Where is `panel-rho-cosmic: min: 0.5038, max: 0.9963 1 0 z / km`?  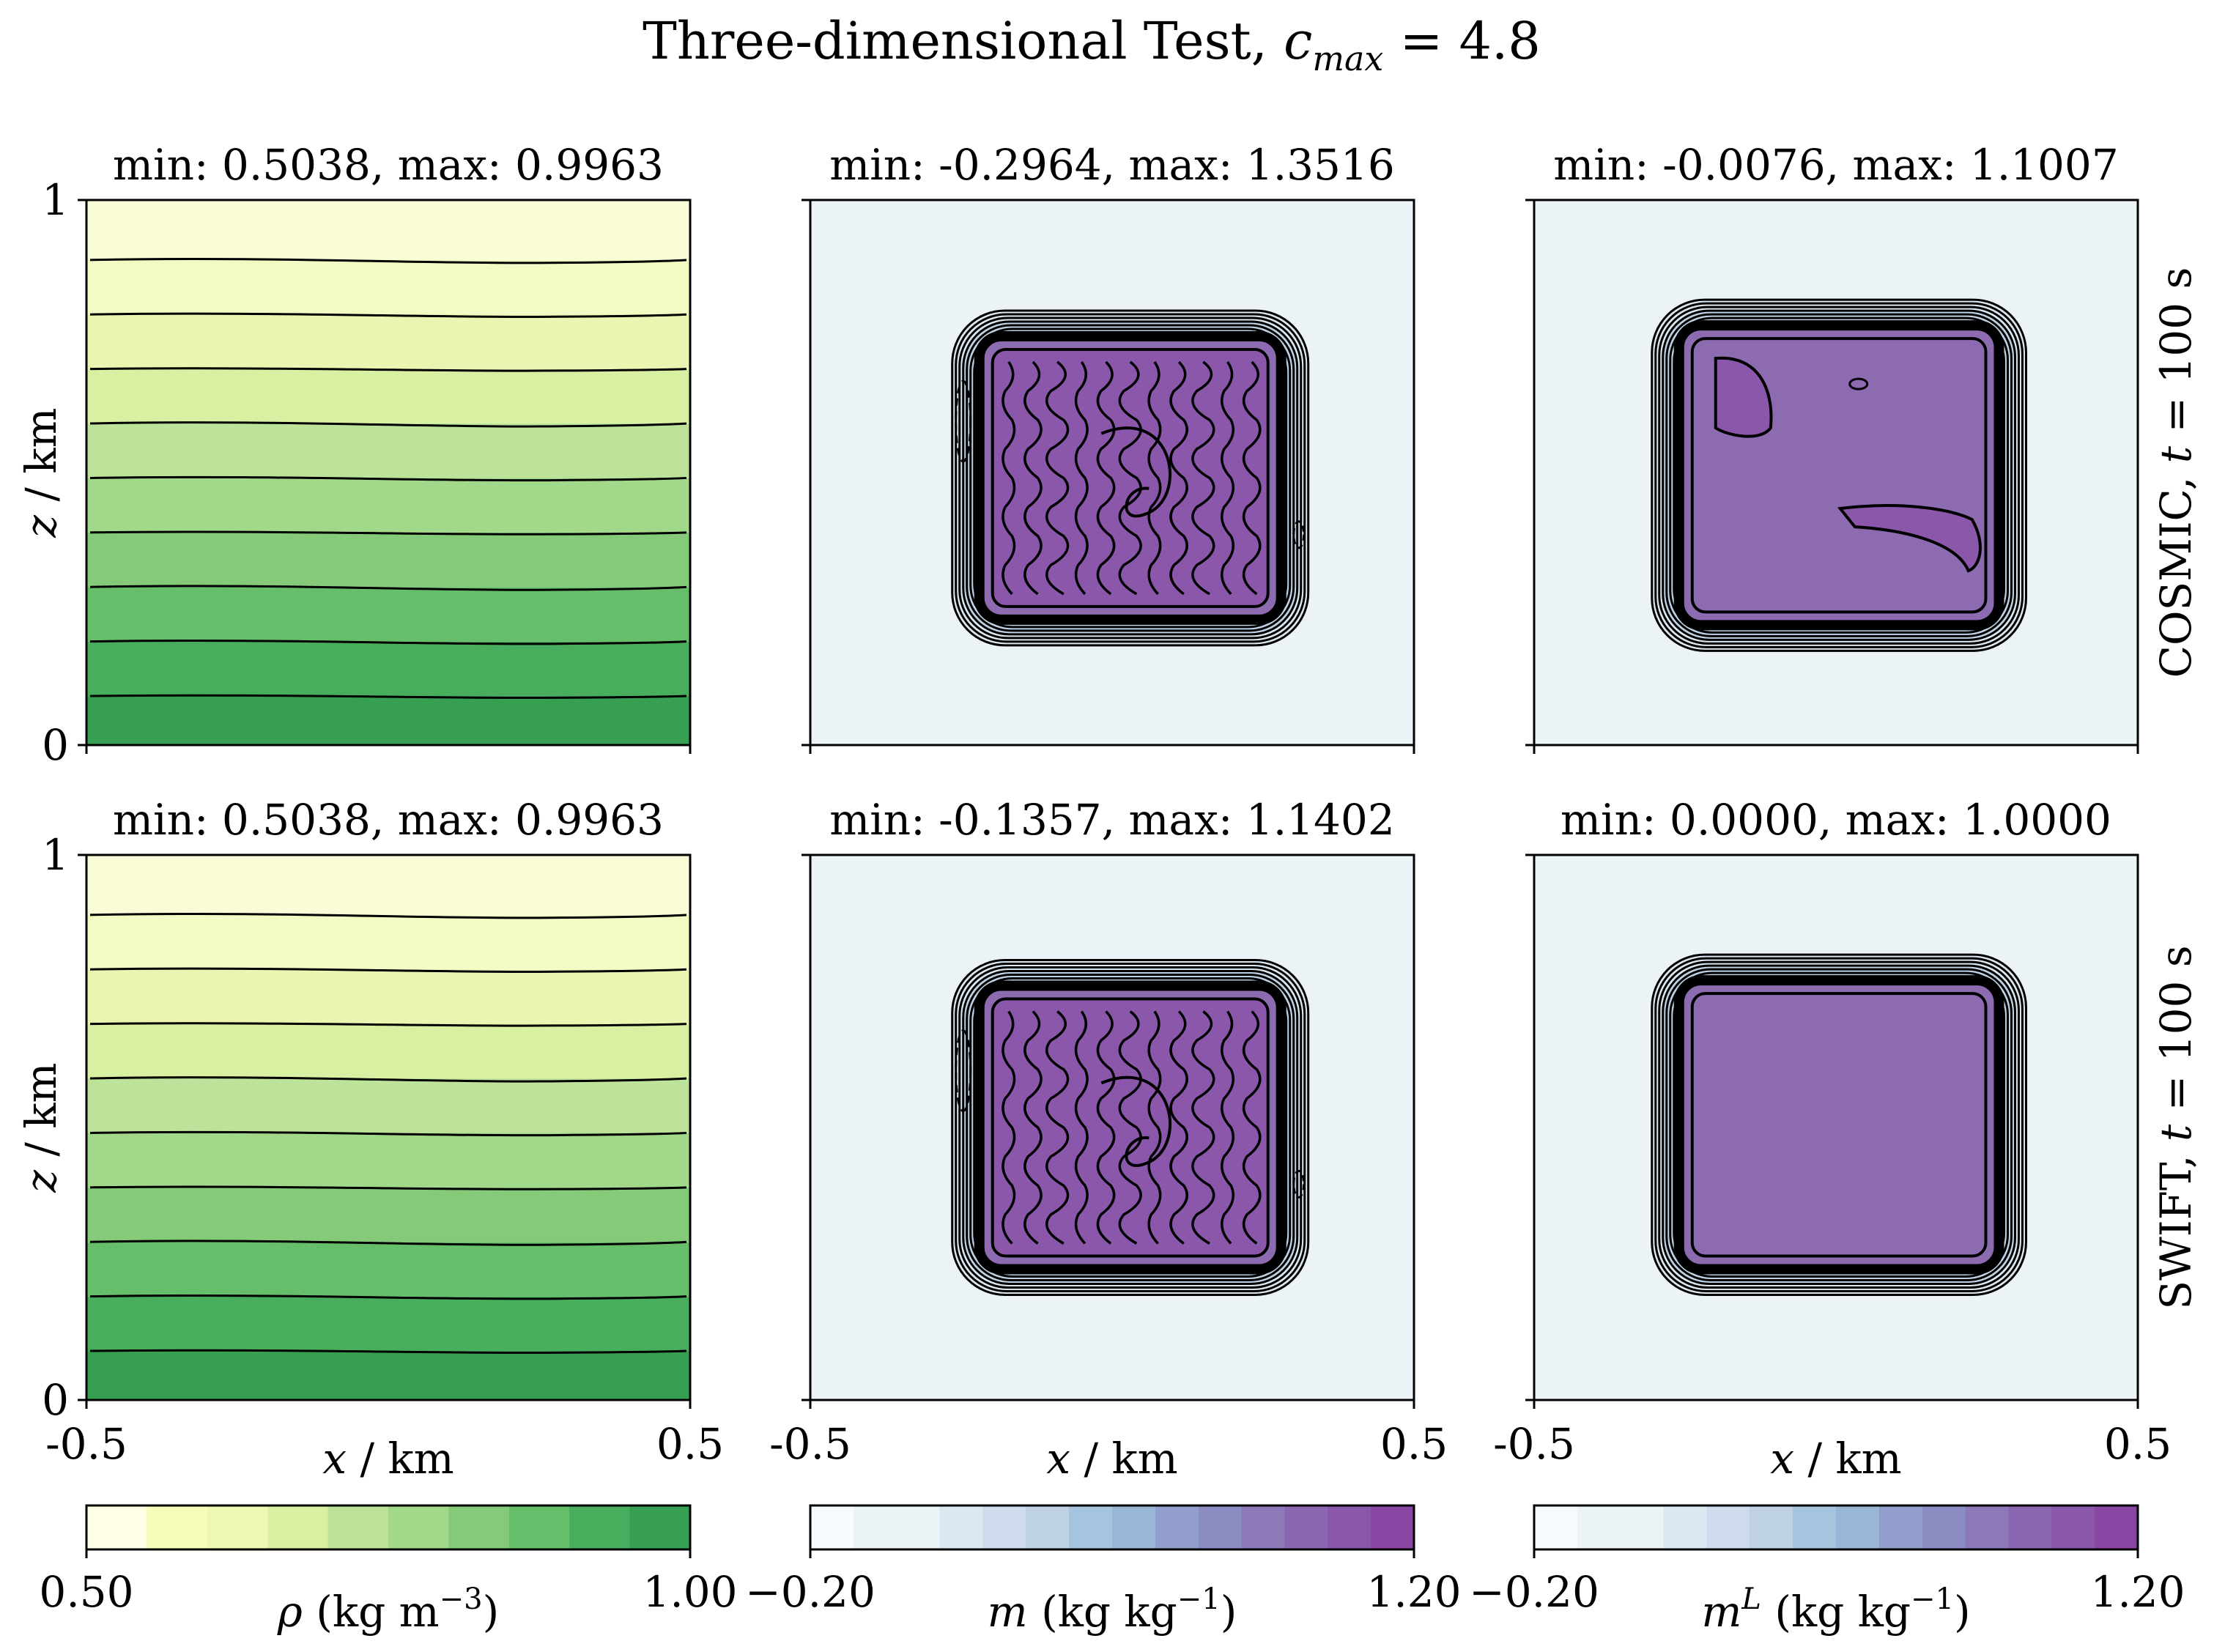
panel-rho-cosmic: min: 0.5038, max: 0.9963 1 0 z / km is located at coordinates (354, 455).